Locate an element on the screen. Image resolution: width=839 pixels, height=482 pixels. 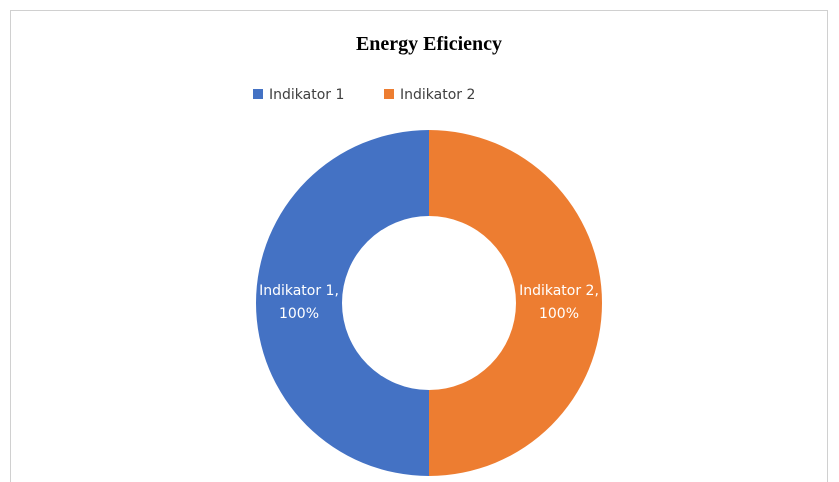
data-label: Indikator 2, 100% is located at coordinates (559, 302).